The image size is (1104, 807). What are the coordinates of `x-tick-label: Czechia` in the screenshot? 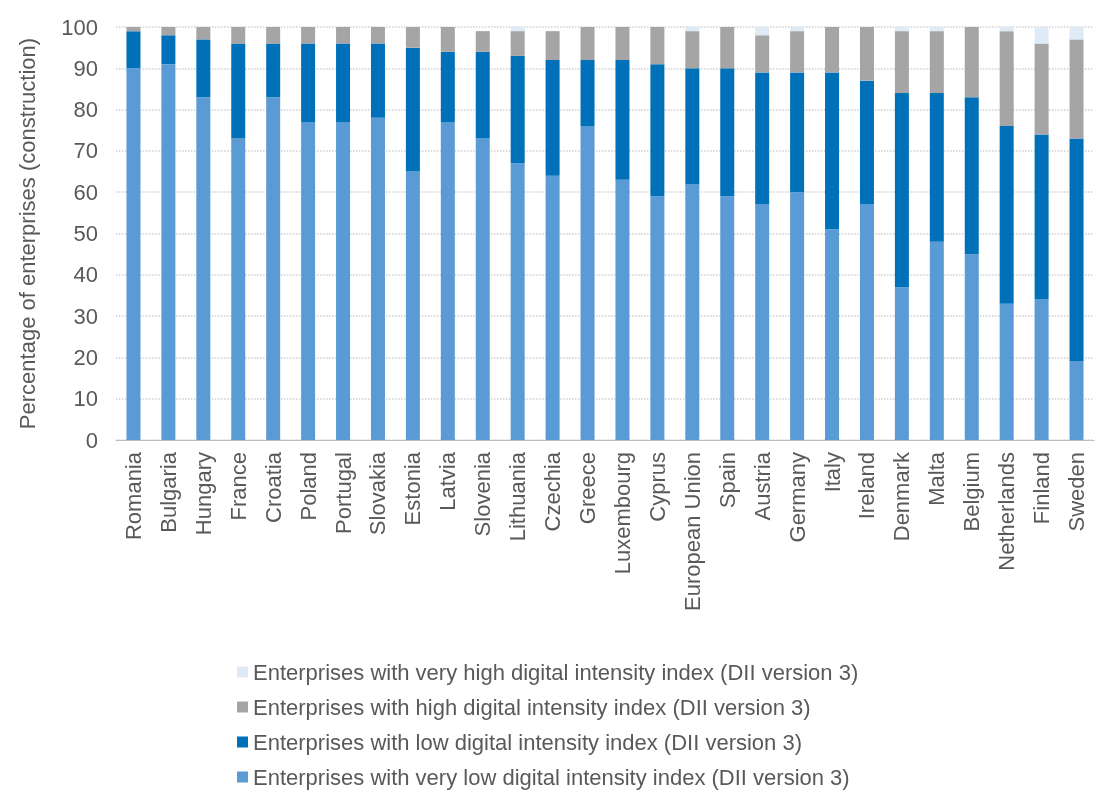 It's located at (553, 491).